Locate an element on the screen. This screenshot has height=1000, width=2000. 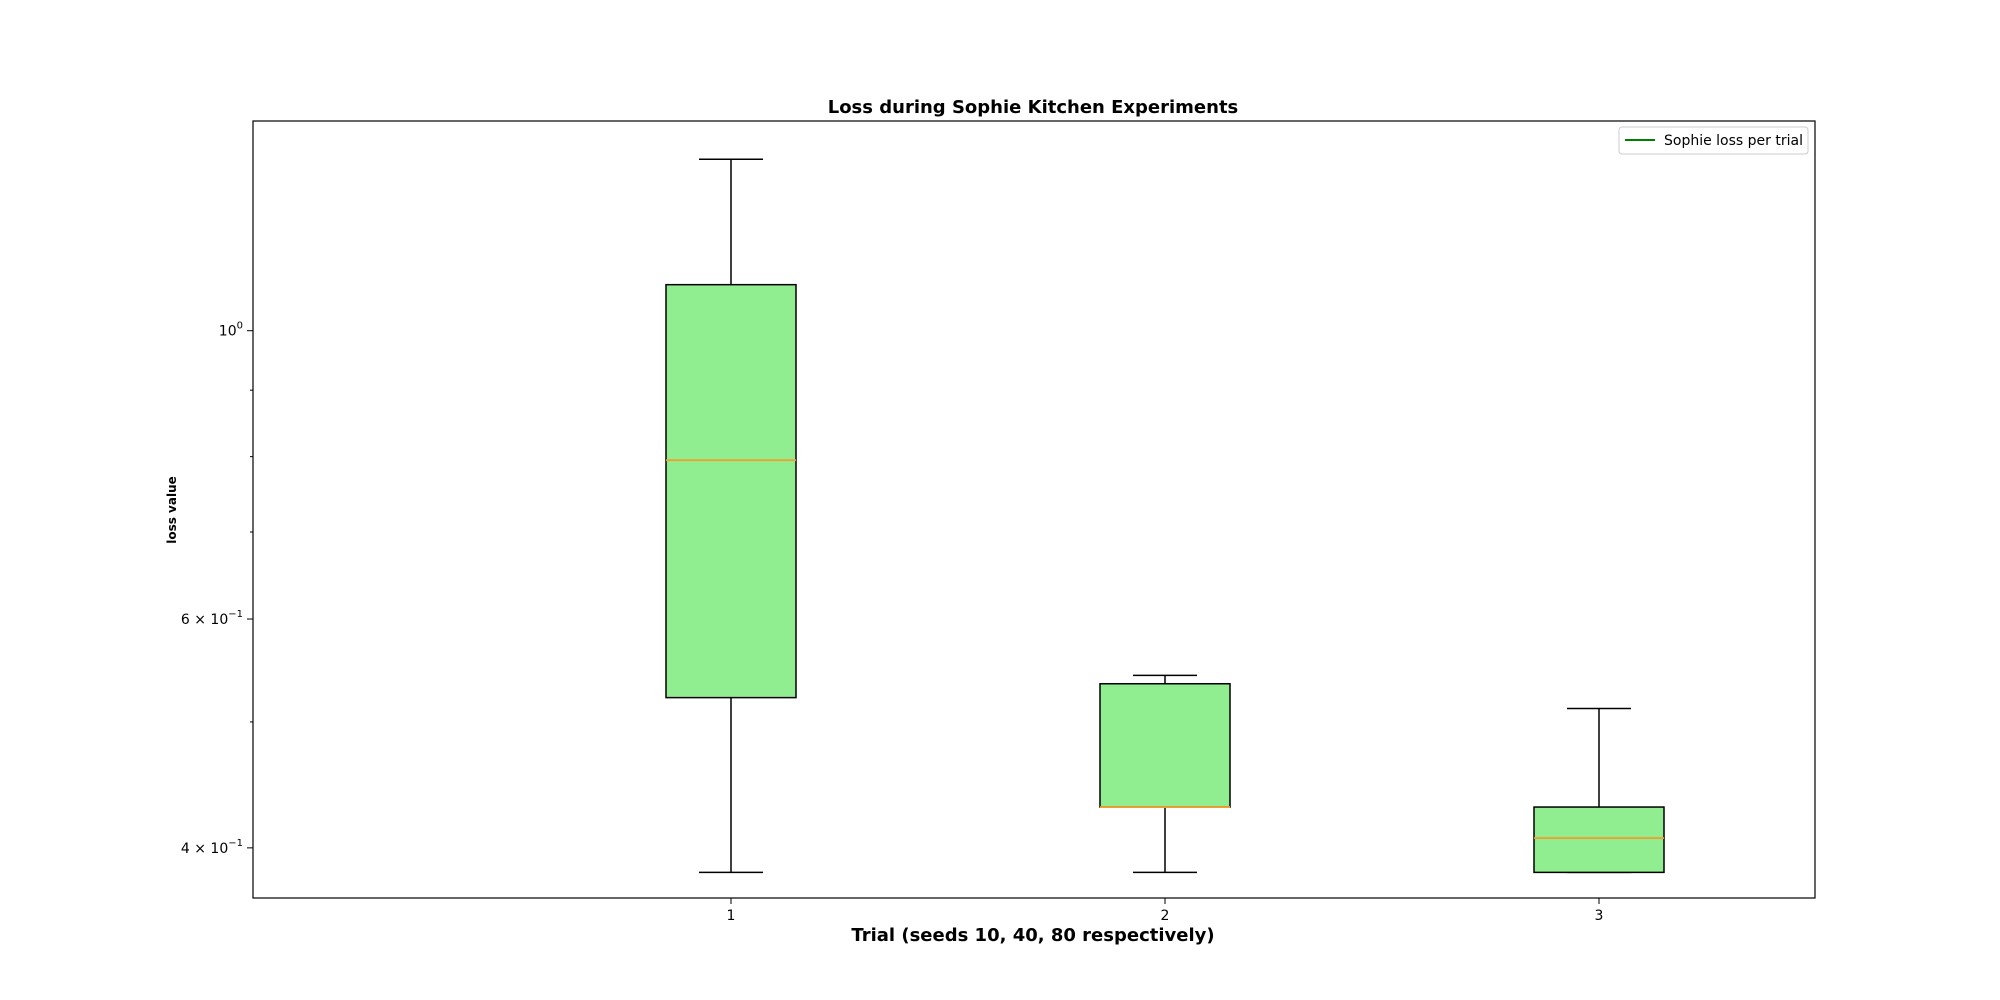
x-tick-label: 1 is located at coordinates (731, 916).